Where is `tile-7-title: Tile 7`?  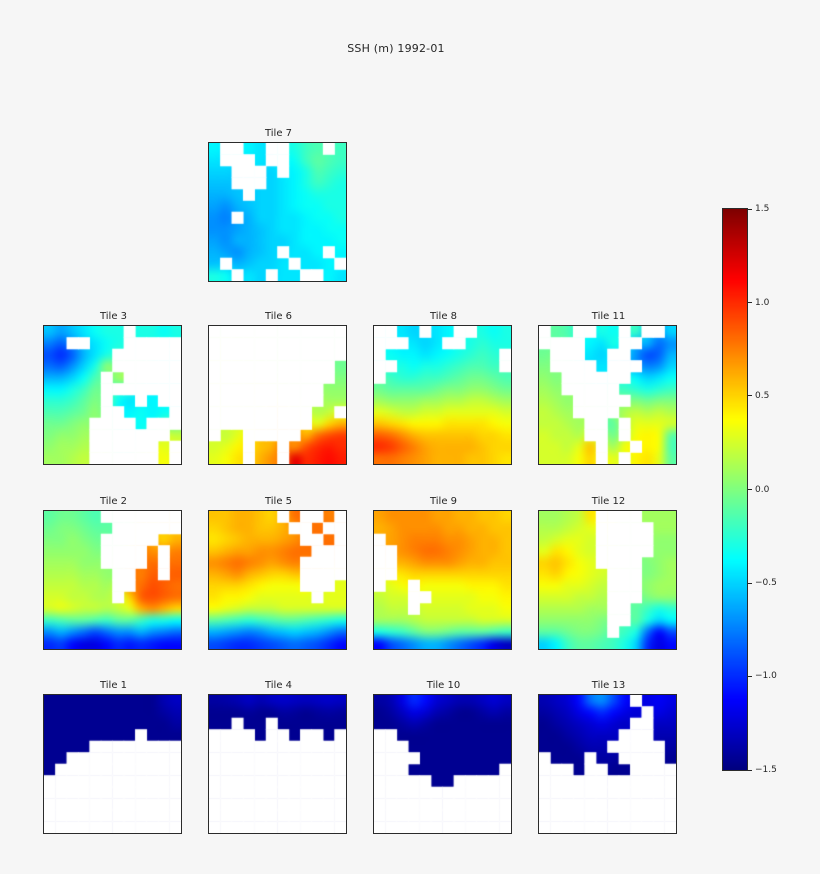 tile-7-title: Tile 7 is located at coordinates (278, 133).